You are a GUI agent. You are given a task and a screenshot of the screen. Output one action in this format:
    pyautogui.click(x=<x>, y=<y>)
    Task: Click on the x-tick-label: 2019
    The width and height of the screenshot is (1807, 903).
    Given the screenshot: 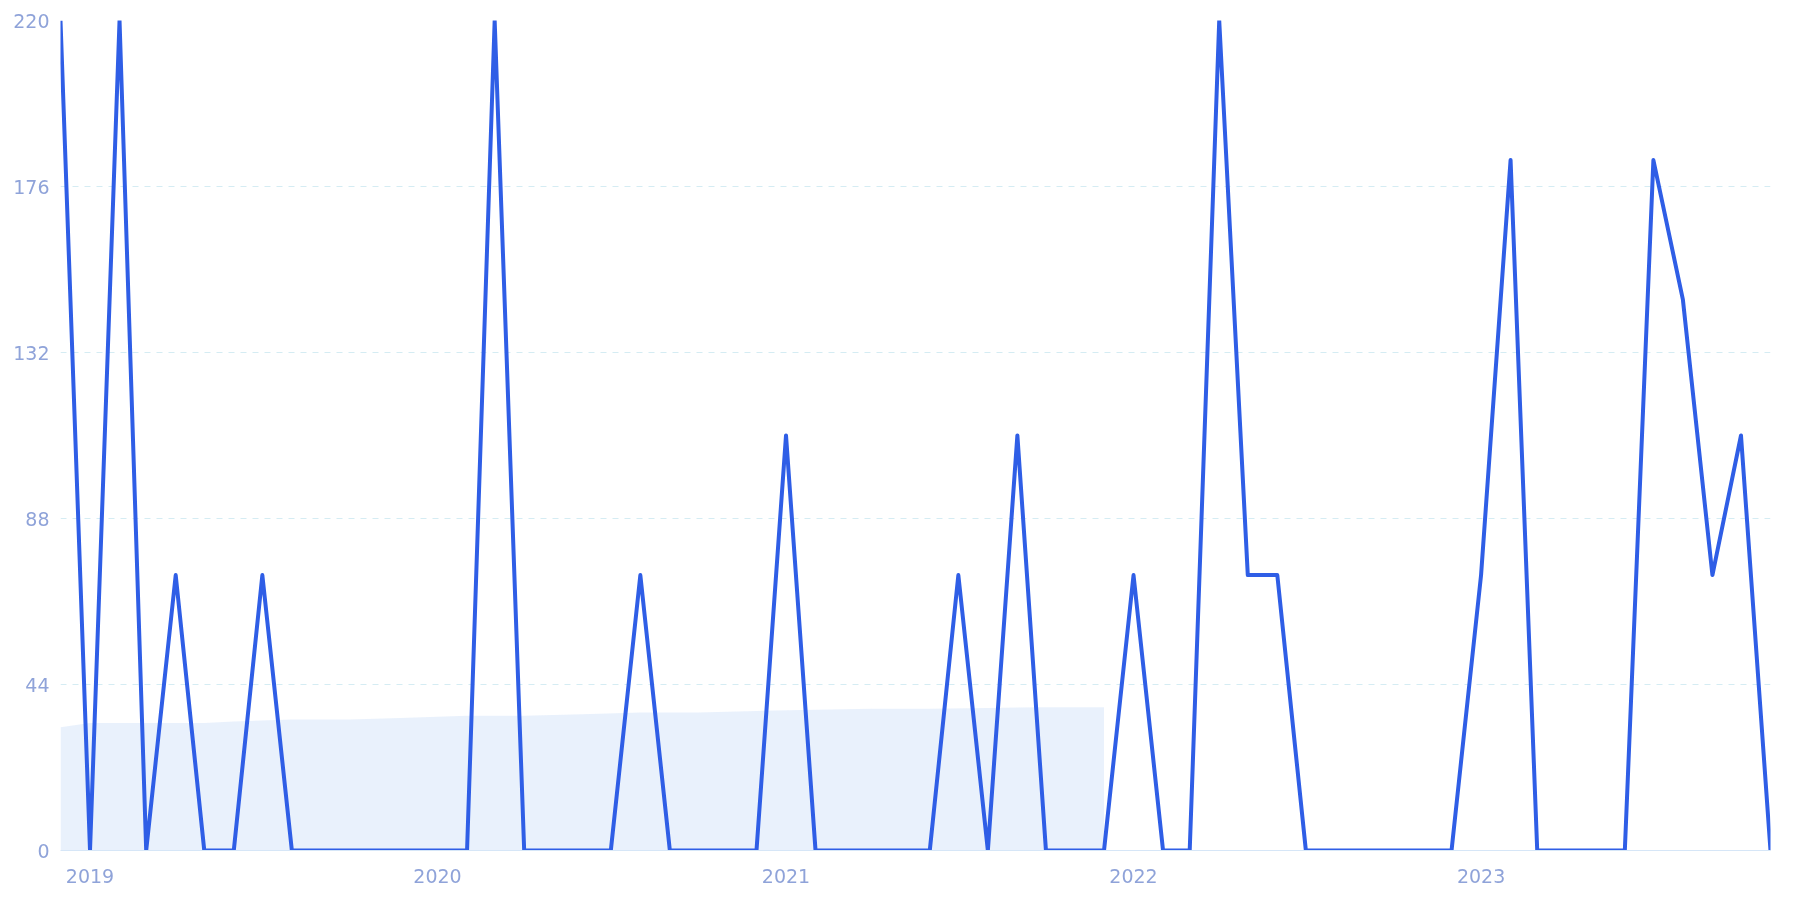 What is the action you would take?
    pyautogui.click(x=90, y=875)
    